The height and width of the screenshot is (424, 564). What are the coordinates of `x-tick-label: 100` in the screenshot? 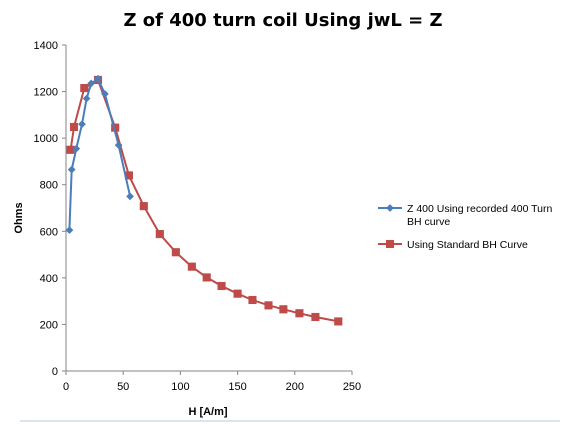 It's located at (180, 387).